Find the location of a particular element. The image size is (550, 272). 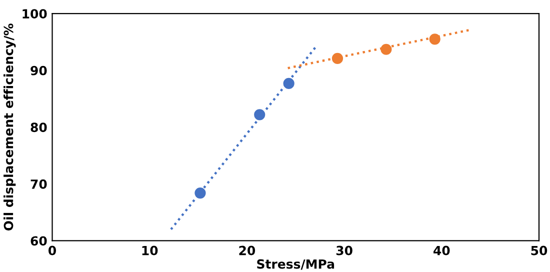

x-tick-label: 30 is located at coordinates (344, 251).